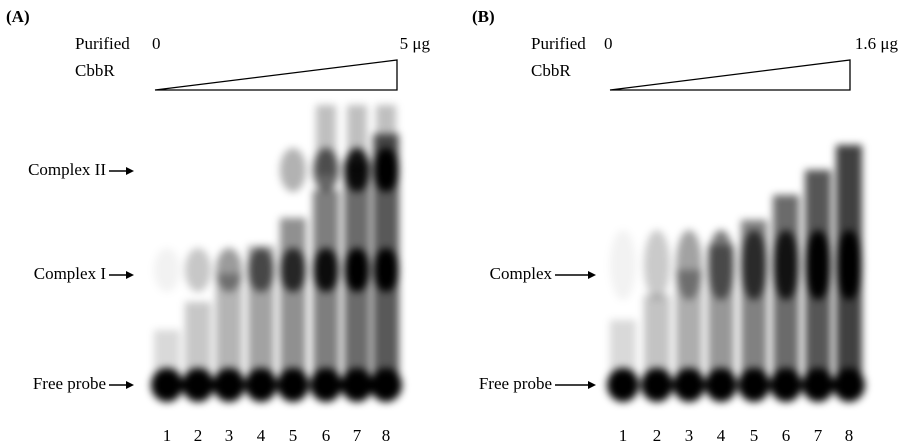 The width and height of the screenshot is (900, 447). What do you see at coordinates (521, 273) in the screenshot?
I see `band-label: Complex` at bounding box center [521, 273].